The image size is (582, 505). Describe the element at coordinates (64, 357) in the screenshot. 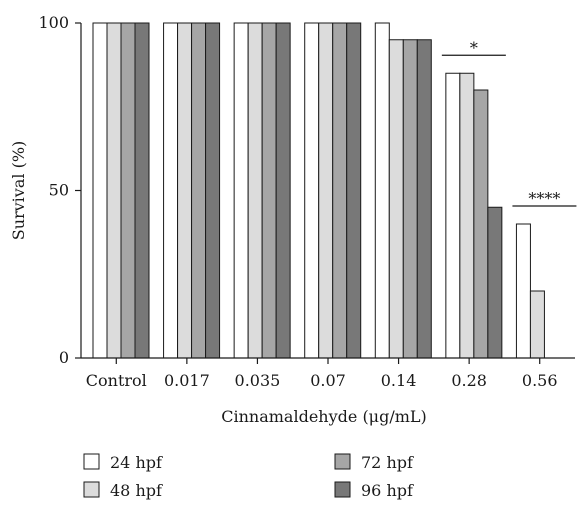

I see `y-tick-label: 0` at that location.